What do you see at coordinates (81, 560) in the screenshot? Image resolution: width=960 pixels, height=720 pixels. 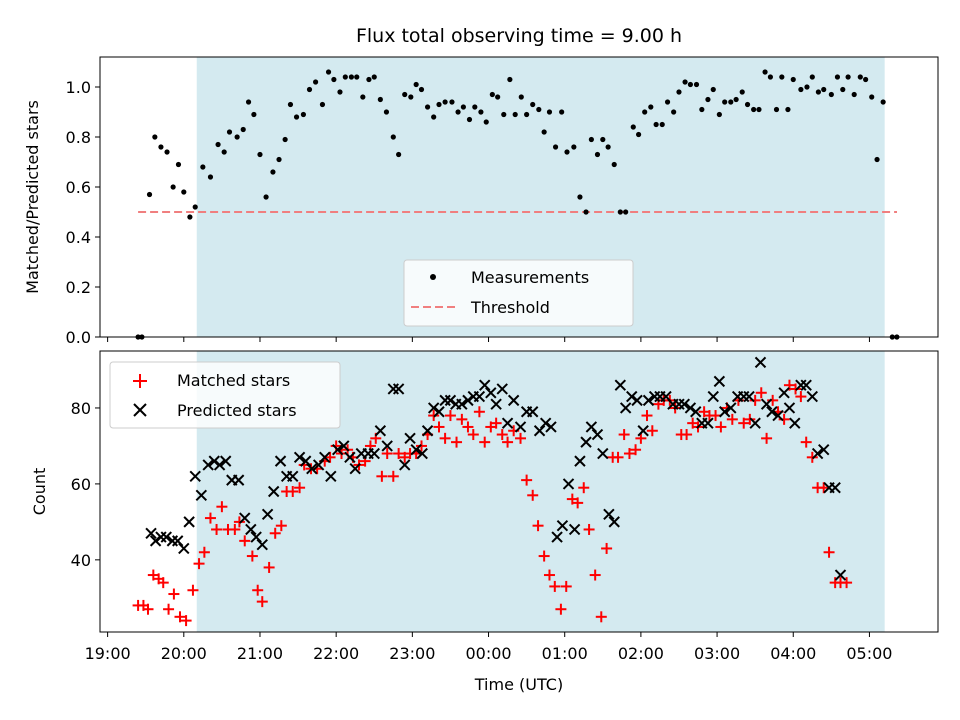 I see `count-y-tick-label: 40` at bounding box center [81, 560].